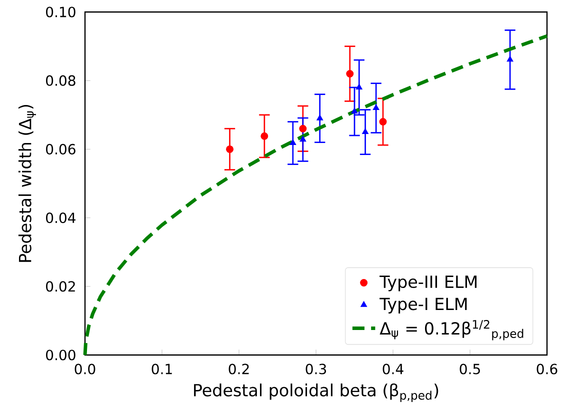  What do you see at coordinates (316, 369) in the screenshot?
I see `x-tick-label: 0.3` at bounding box center [316, 369].